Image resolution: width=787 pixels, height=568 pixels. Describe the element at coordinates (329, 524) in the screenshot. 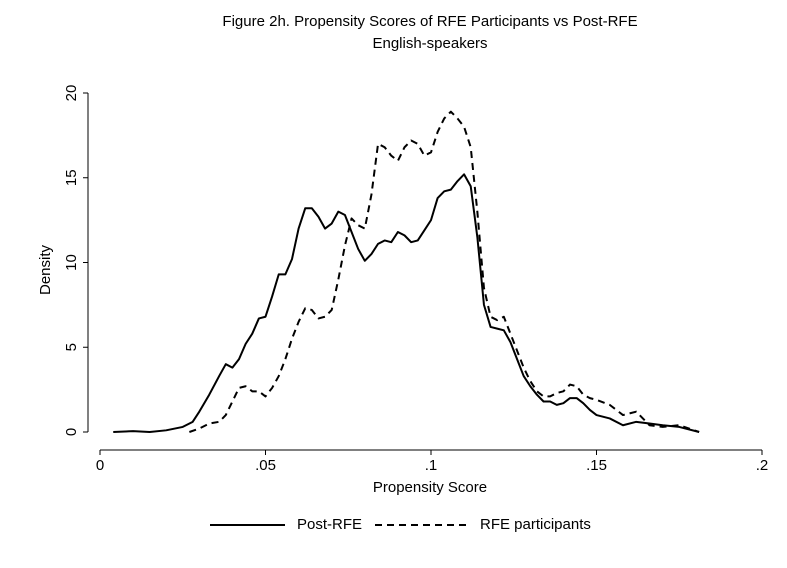

I see `legend-label: Post-RFE` at that location.